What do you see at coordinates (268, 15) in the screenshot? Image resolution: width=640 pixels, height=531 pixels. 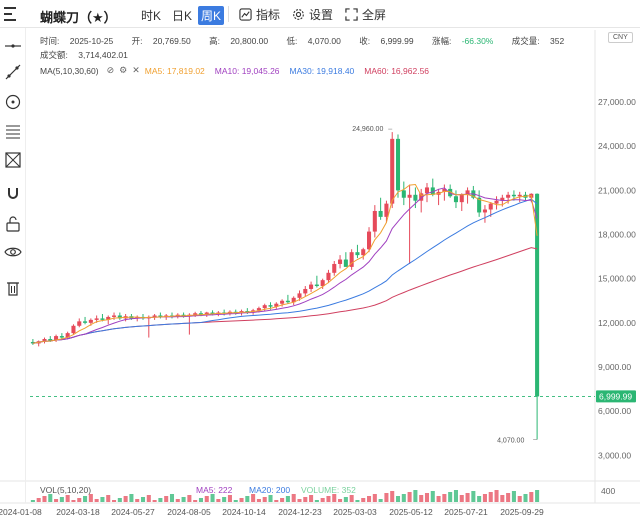 I see `indicator-label: 指标` at bounding box center [268, 15].